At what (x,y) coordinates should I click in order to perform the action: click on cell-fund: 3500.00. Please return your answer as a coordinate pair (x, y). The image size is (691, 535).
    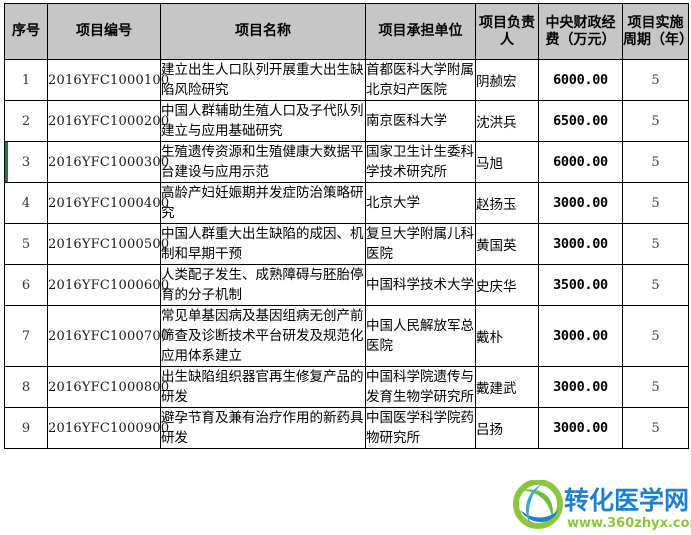
    Looking at the image, I should click on (580, 285).